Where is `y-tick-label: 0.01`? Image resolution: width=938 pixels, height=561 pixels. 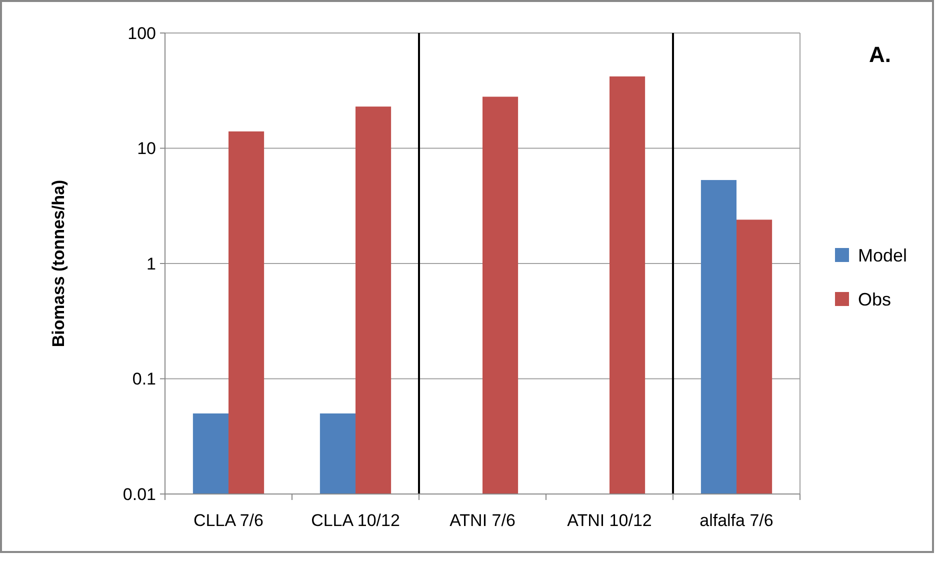
y-tick-label: 0.01 is located at coordinates (139, 494).